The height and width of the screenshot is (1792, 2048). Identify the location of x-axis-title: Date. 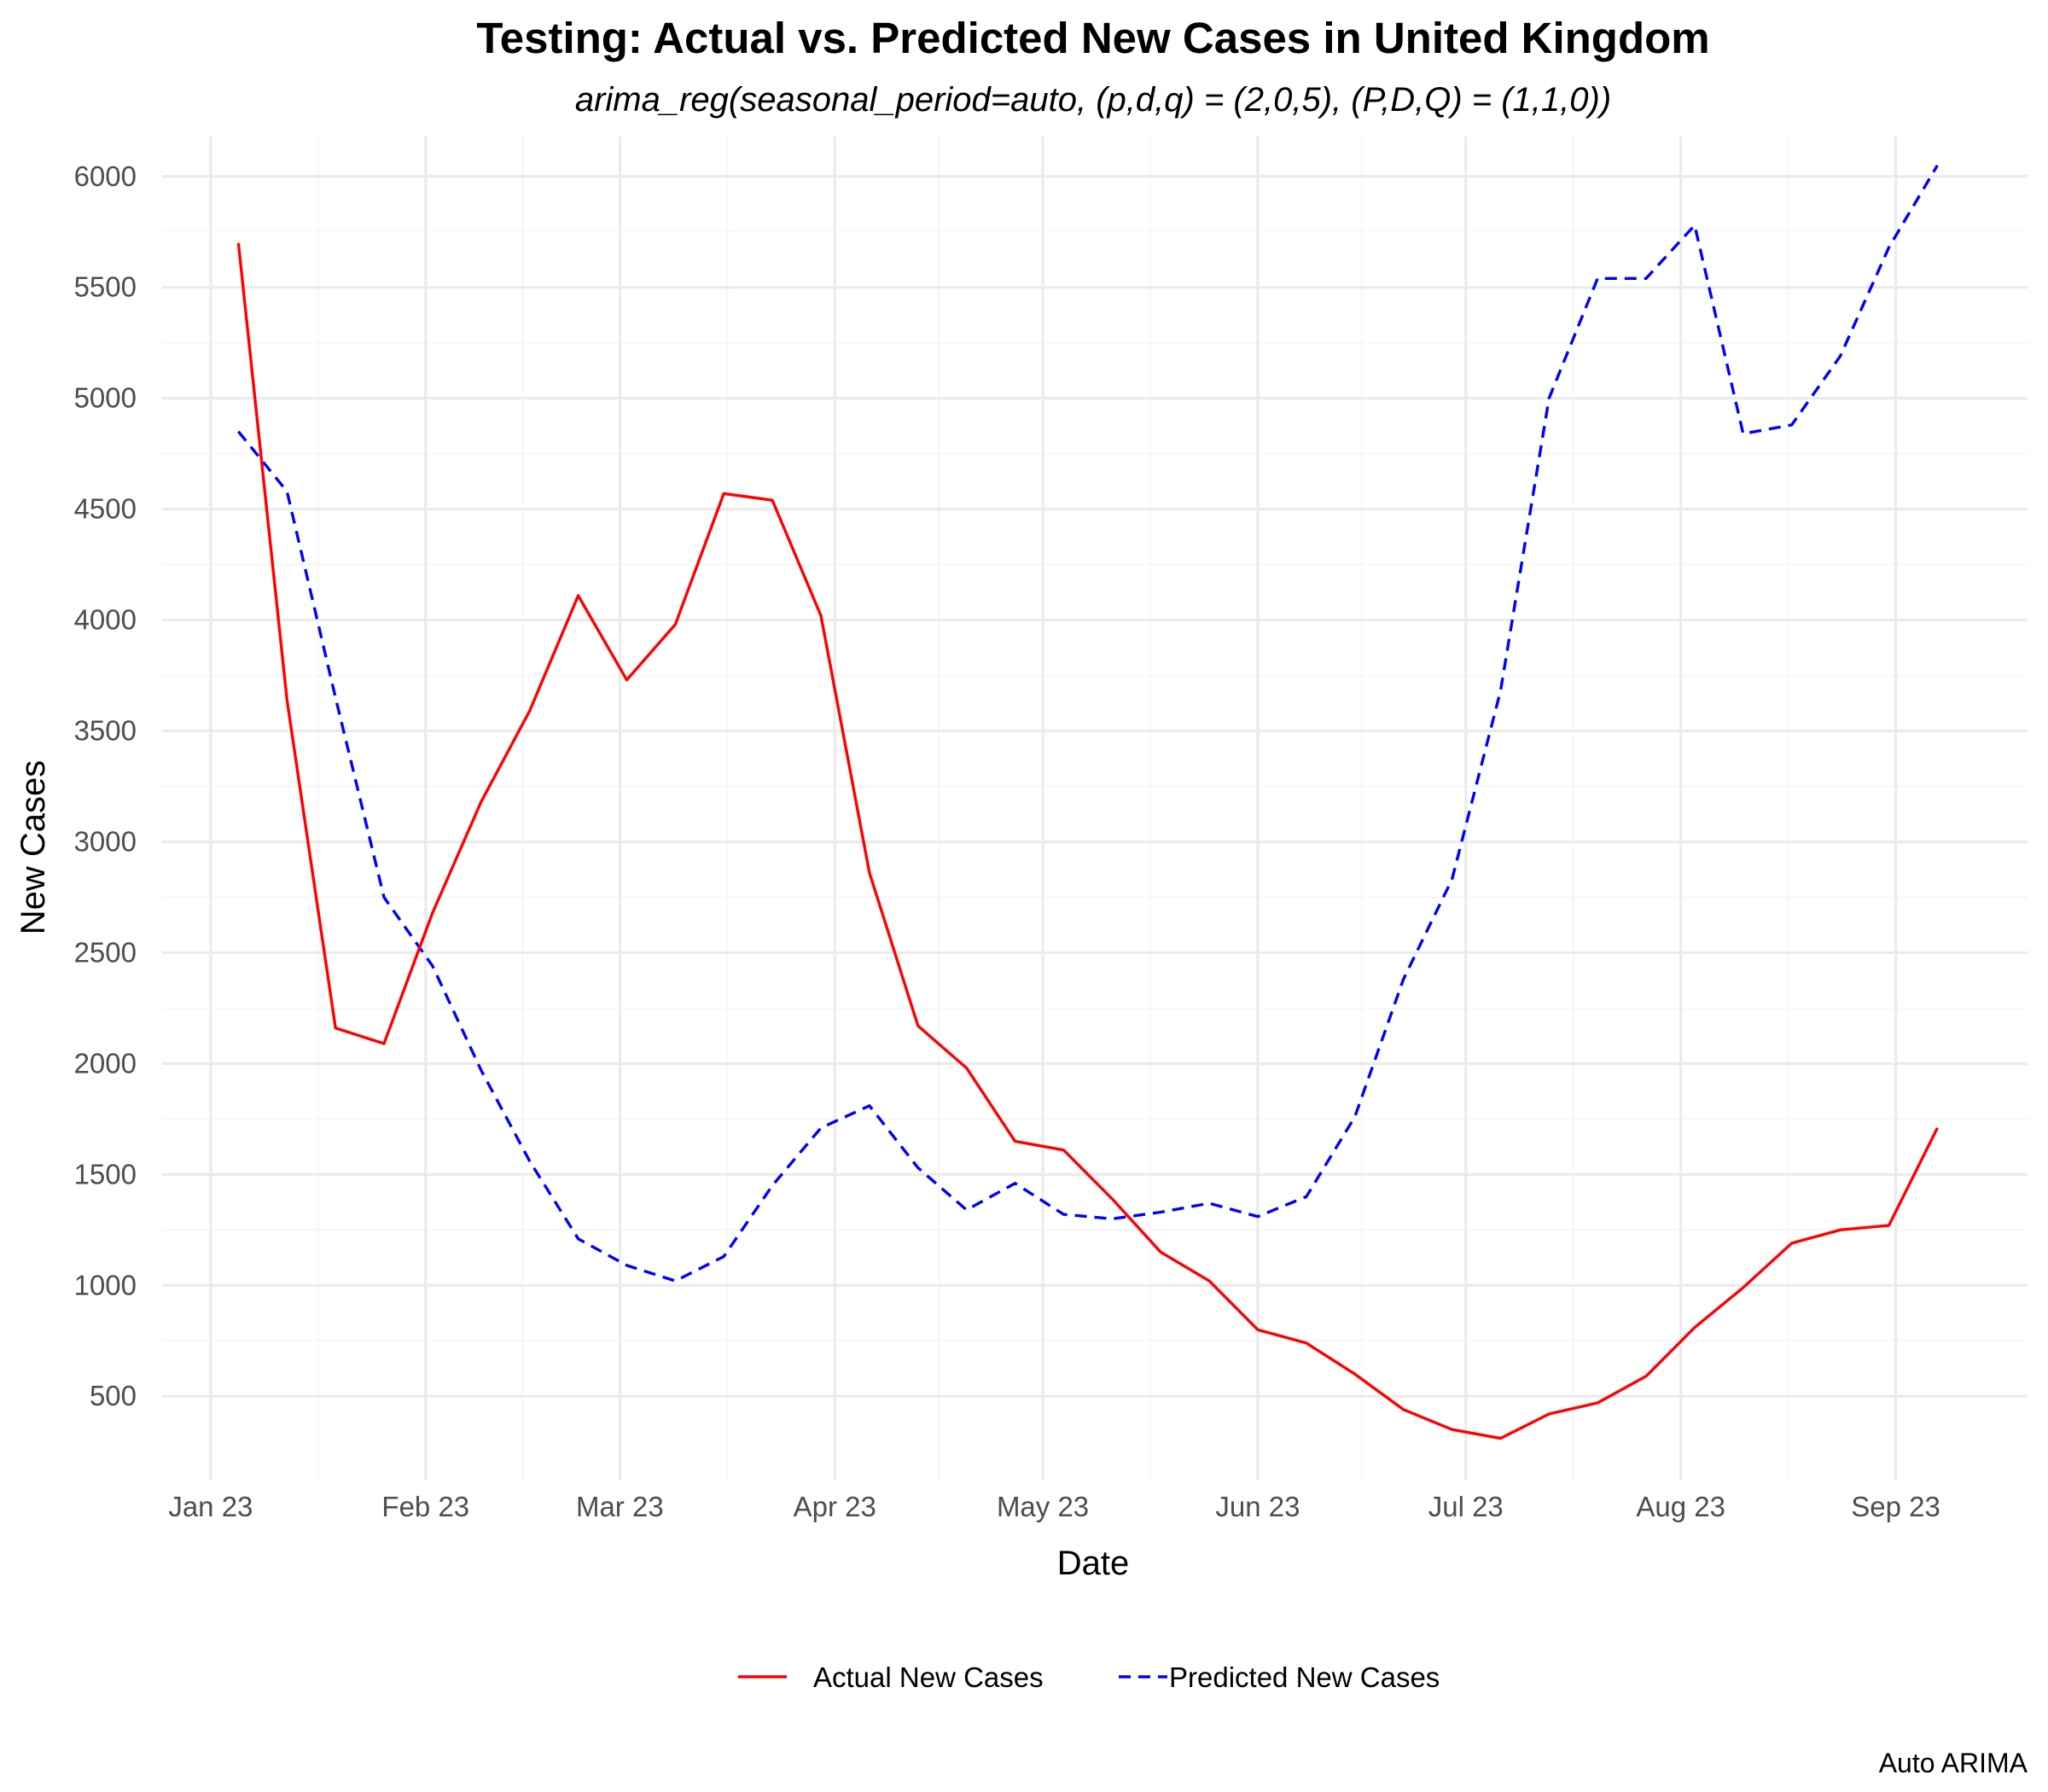
(1093, 1563).